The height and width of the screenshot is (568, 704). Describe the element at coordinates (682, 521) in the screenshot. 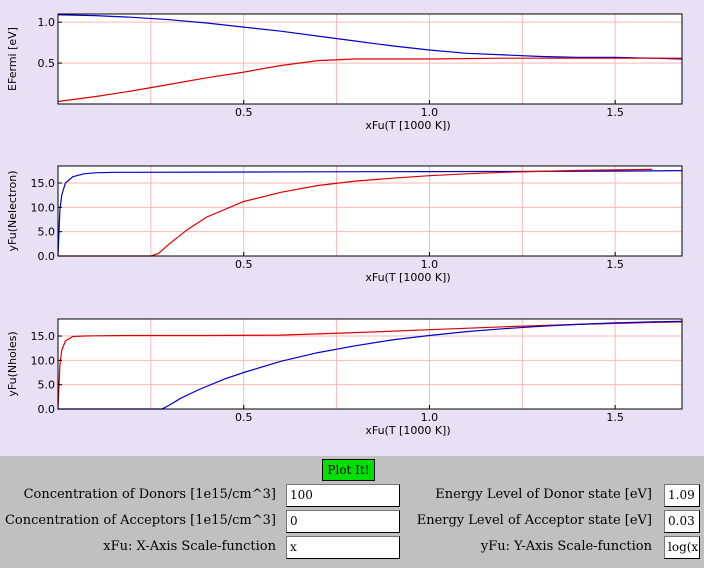

I see `acceptor-energy-input: 0.03` at that location.